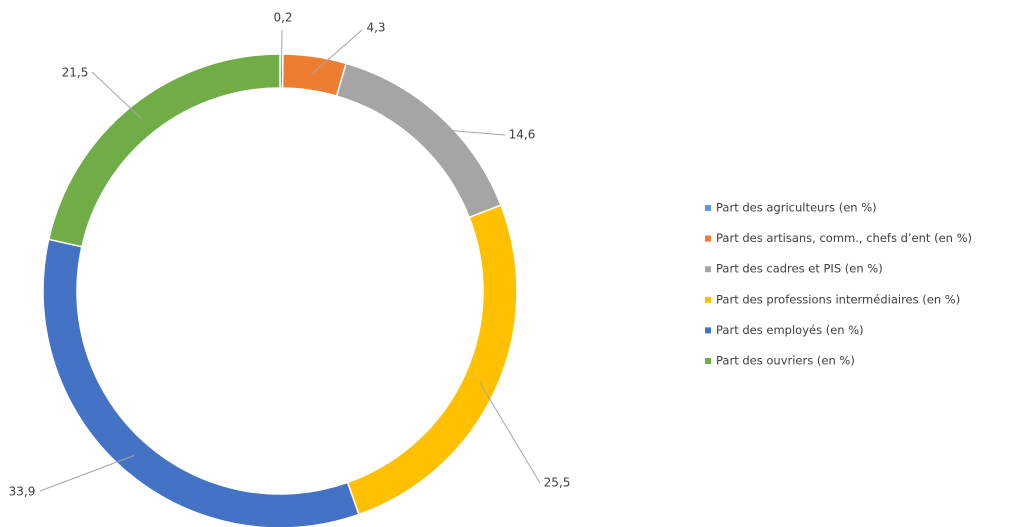 Image resolution: width=1012 pixels, height=527 pixels. What do you see at coordinates (799, 269) in the screenshot?
I see `legend-label: Part des cadres et PIS (en %)` at bounding box center [799, 269].